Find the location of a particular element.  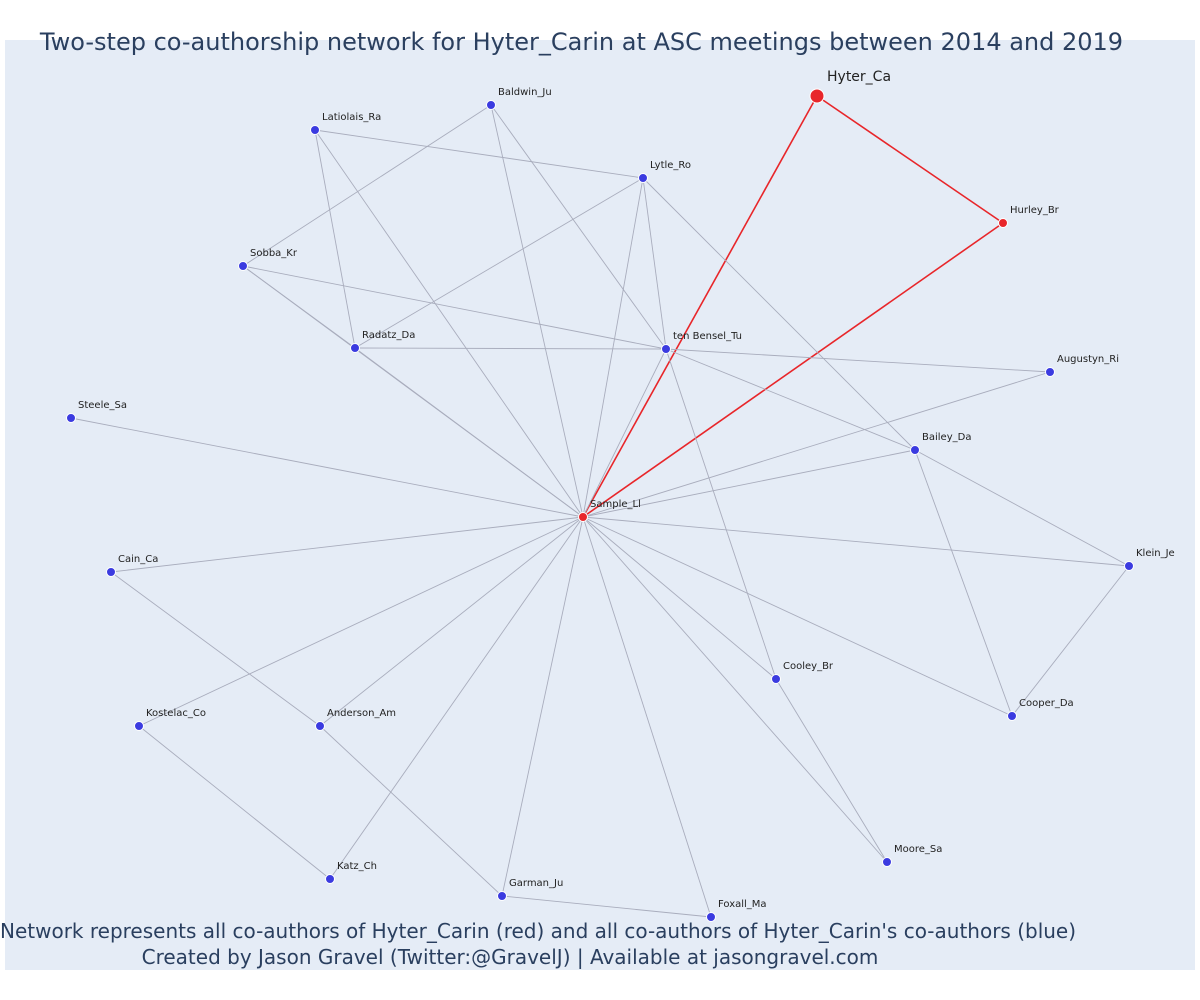

label-kostelac-co: Kostelac_Co is located at coordinates (176, 713).